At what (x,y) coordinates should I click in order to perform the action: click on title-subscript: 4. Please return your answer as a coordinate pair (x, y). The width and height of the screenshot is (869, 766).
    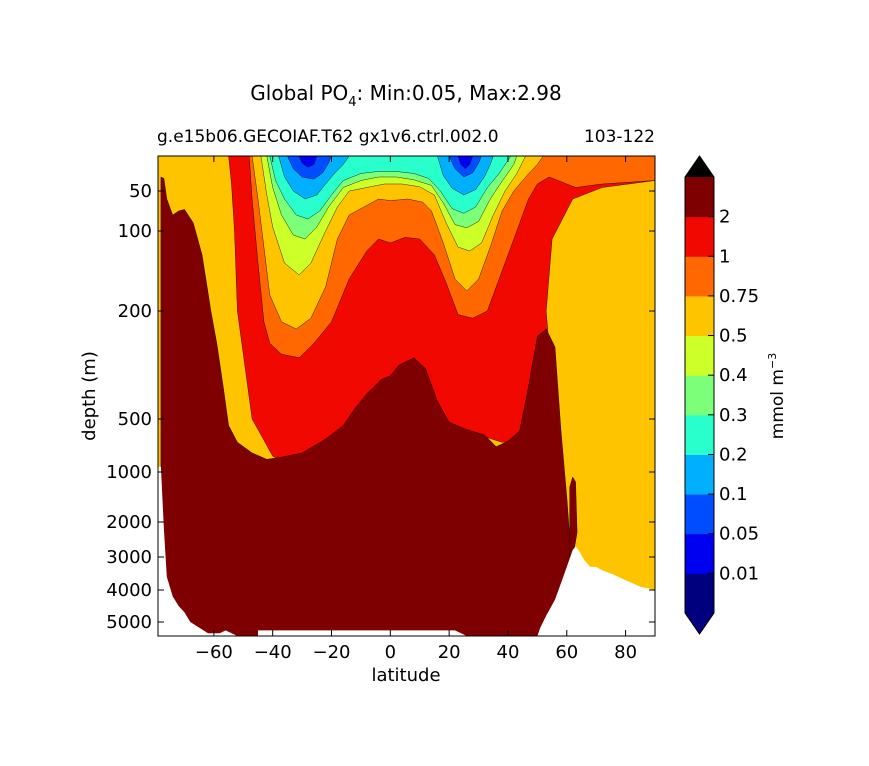
    Looking at the image, I should click on (352, 102).